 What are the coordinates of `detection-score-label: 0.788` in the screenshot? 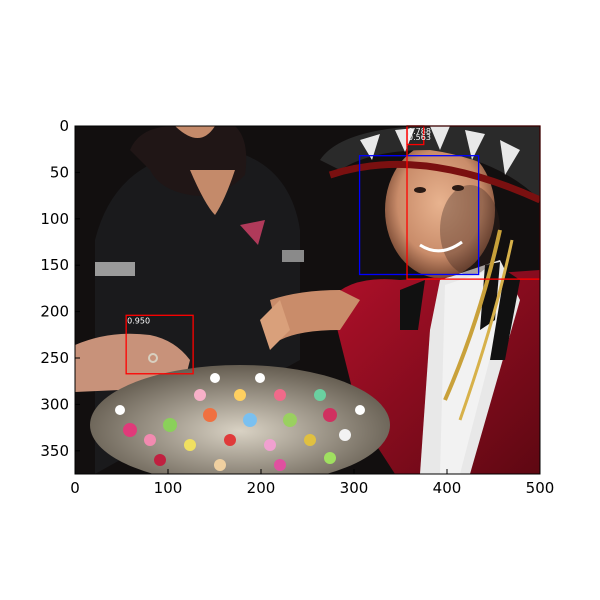 It's located at (419, 131).